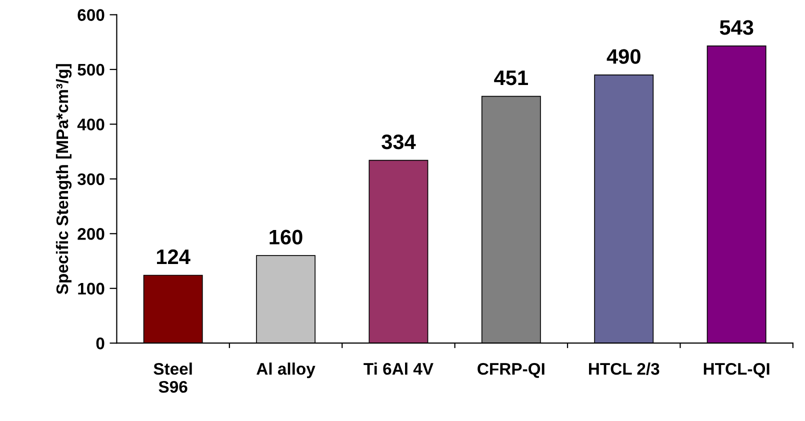 This screenshot has height=421, width=805. Describe the element at coordinates (173, 256) in the screenshot. I see `data-label: 124` at that location.